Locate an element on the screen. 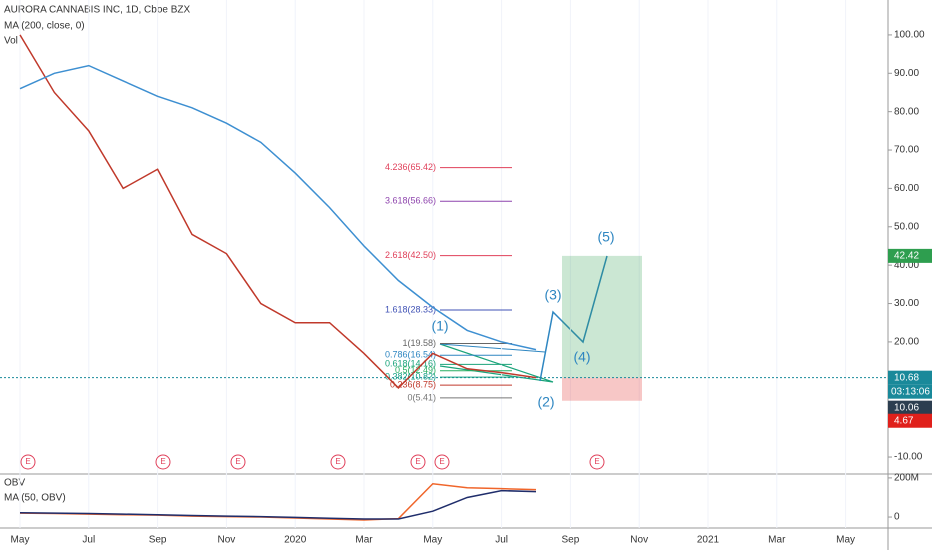  wave-label: (2) is located at coordinates (545, 402).